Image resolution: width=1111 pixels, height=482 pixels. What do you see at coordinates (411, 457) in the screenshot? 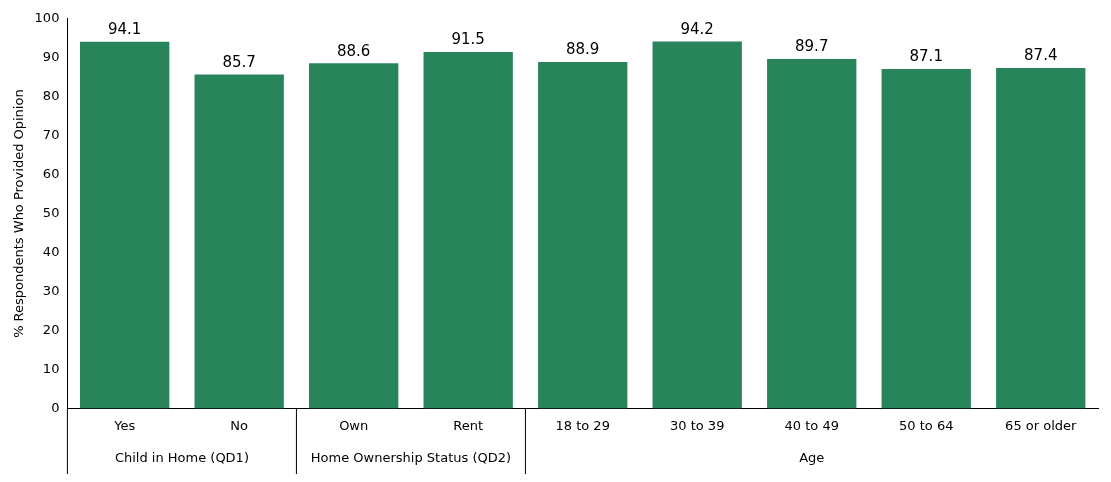
I see `text: Home Ownership Status (QD2)` at bounding box center [411, 457].